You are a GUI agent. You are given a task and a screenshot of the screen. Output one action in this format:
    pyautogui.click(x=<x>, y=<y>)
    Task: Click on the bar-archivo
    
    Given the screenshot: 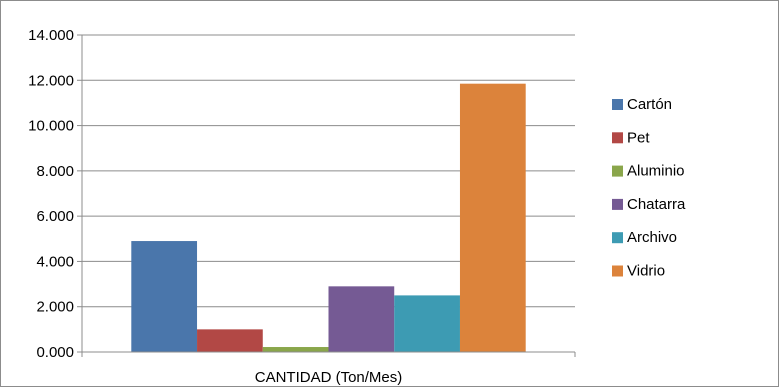 What is the action you would take?
    pyautogui.click(x=427, y=323)
    